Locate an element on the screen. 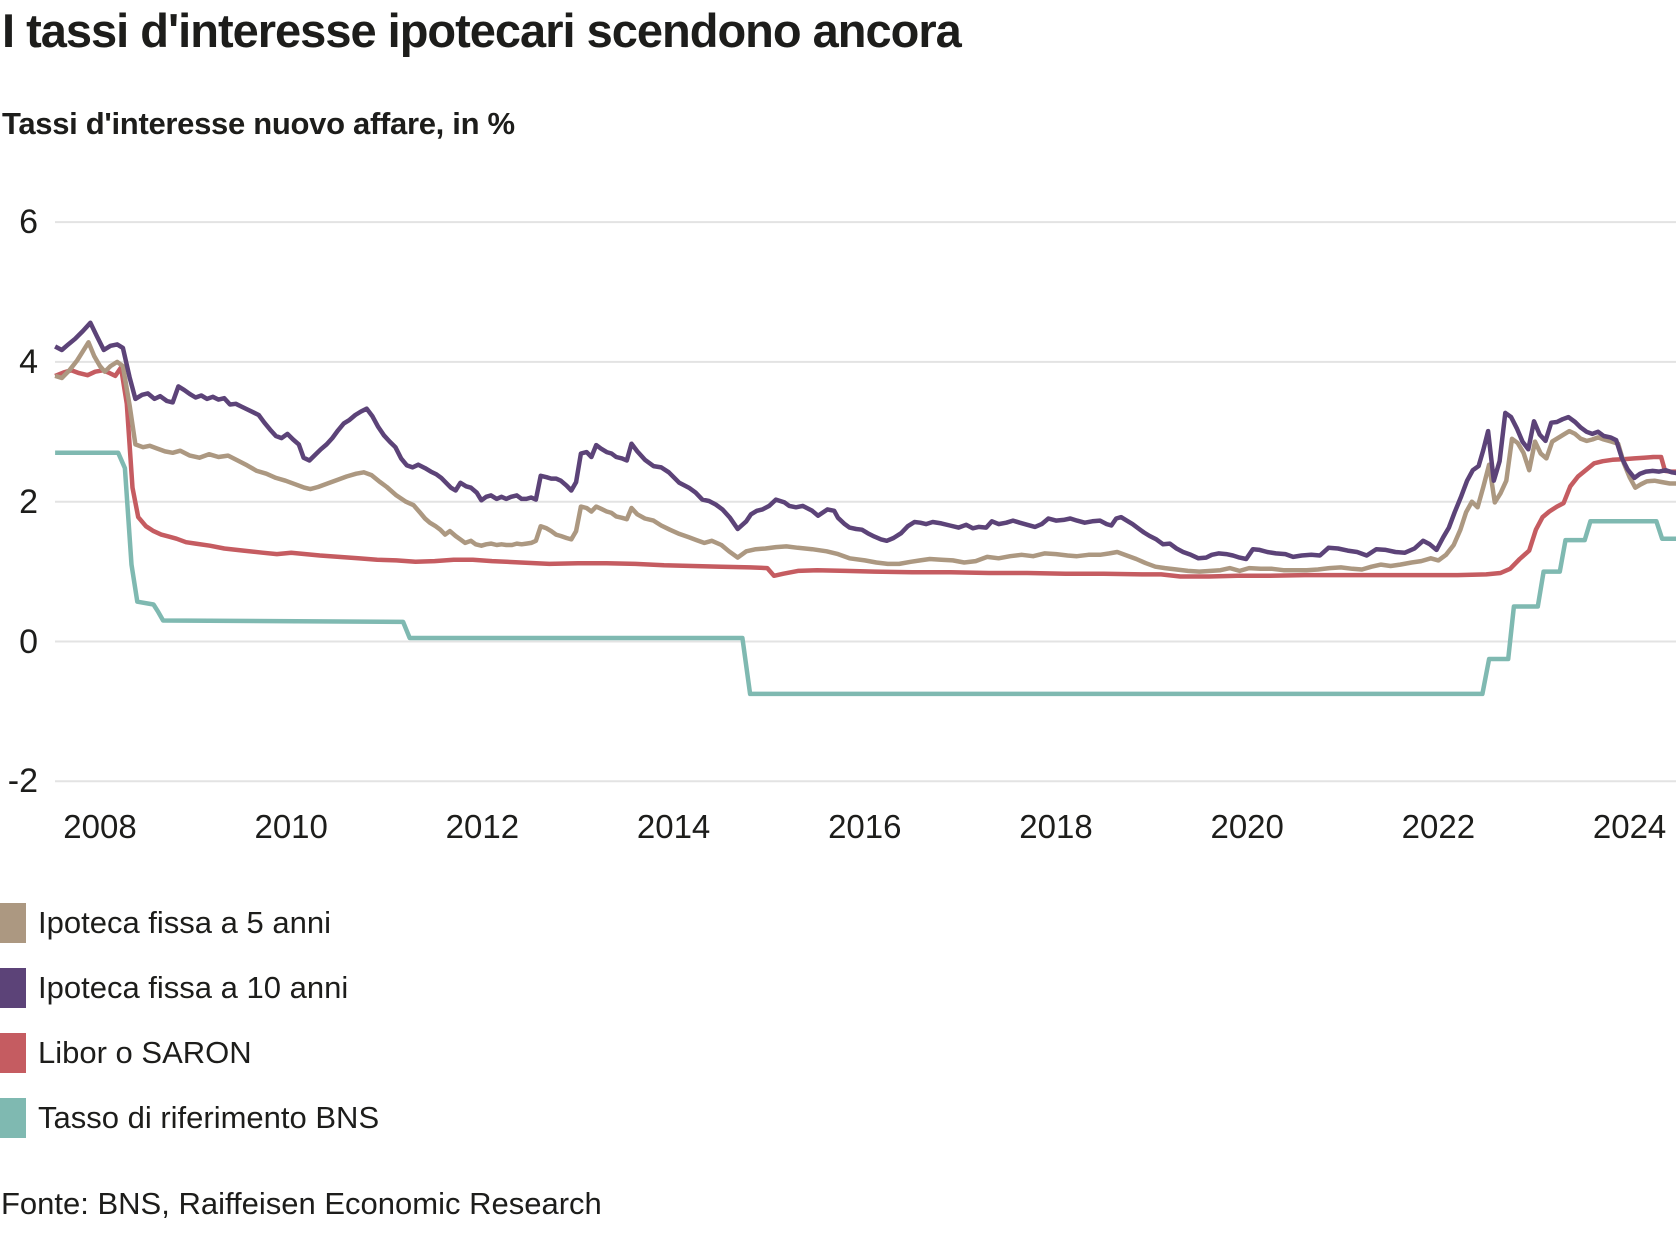 This screenshot has height=1234, width=1676. x-tick-label: 2020 is located at coordinates (1247, 826).